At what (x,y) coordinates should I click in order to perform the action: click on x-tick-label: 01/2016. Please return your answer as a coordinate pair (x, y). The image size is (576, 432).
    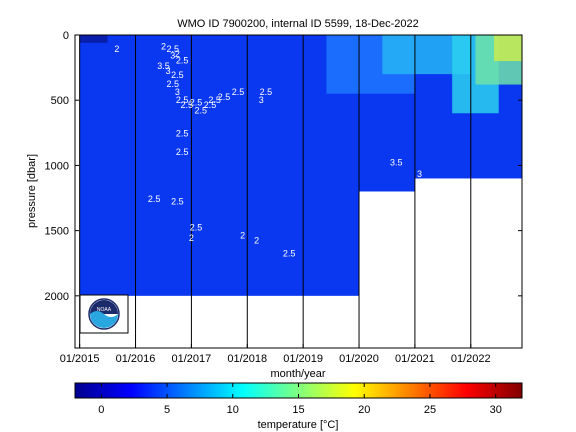
    Looking at the image, I should click on (136, 359).